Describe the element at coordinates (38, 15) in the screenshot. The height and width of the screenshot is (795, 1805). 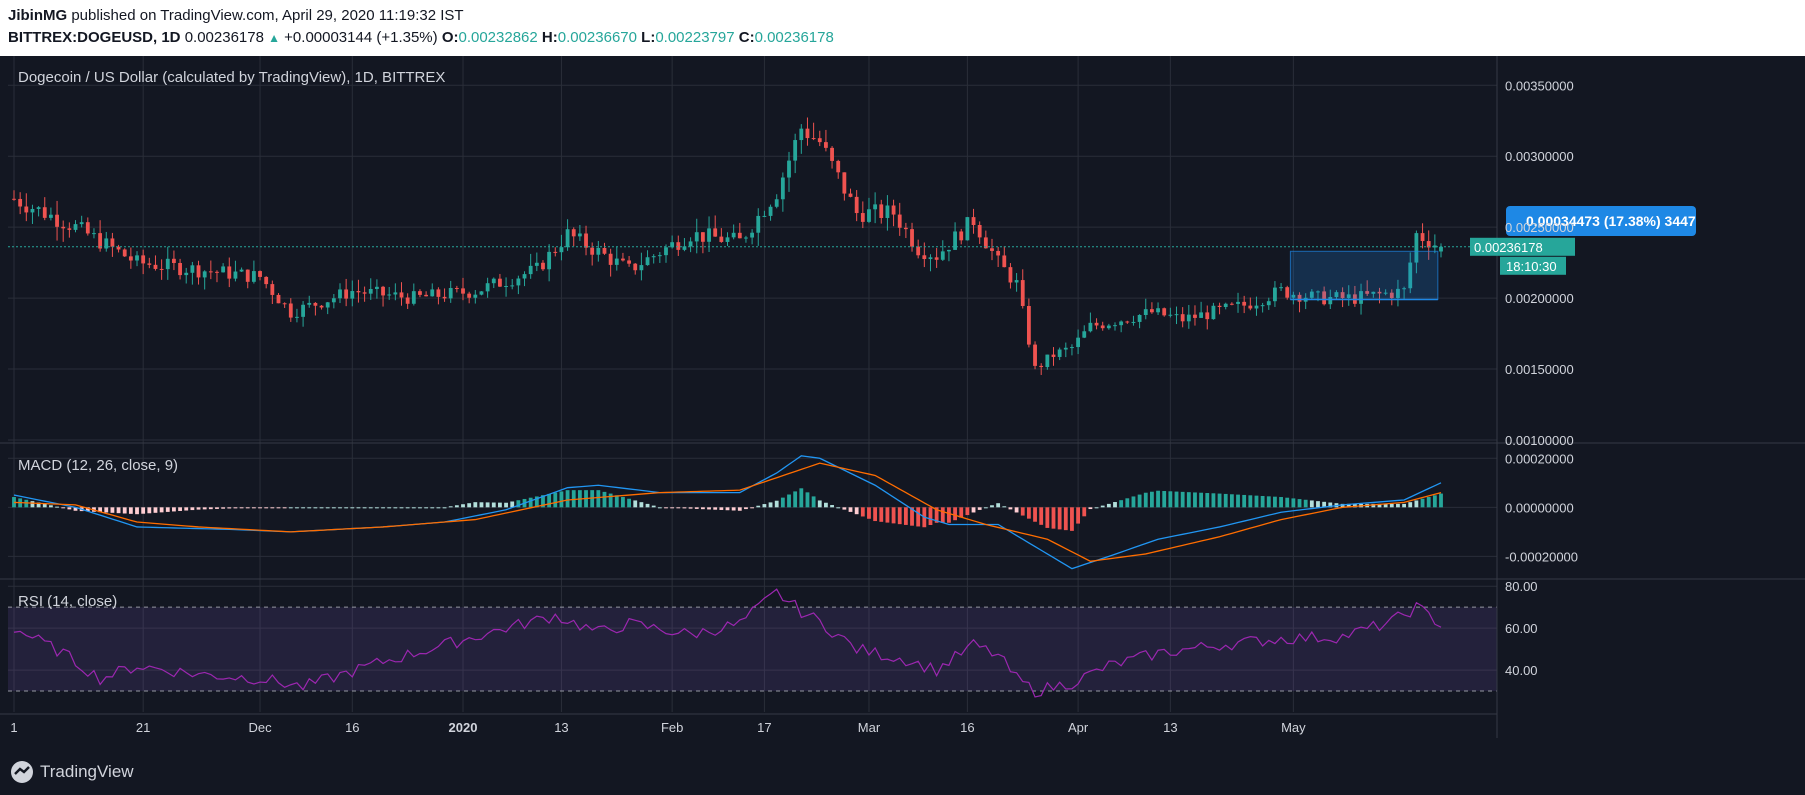
I see `publisher-name: JibinMG` at that location.